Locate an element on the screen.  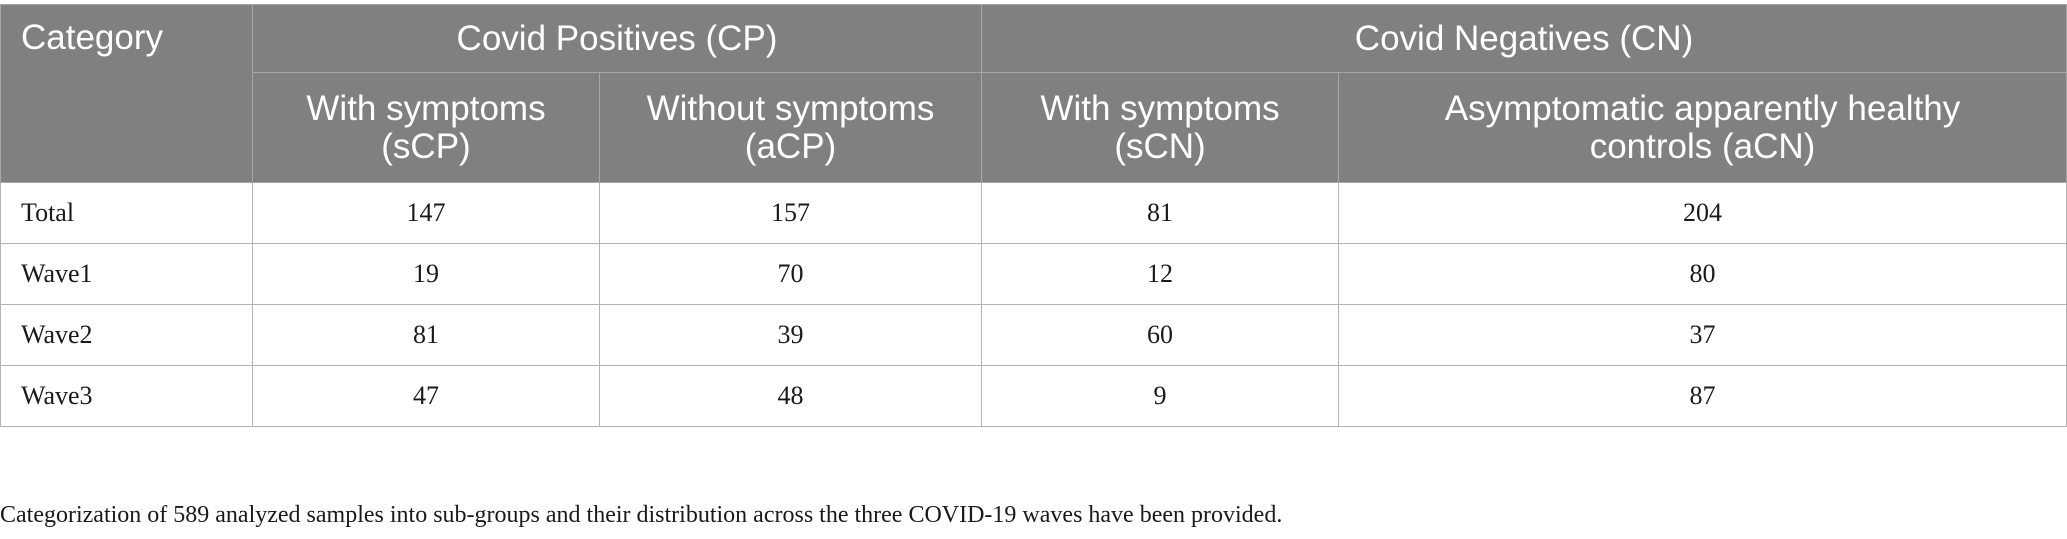
table-cell: 80 is located at coordinates (1702, 274).